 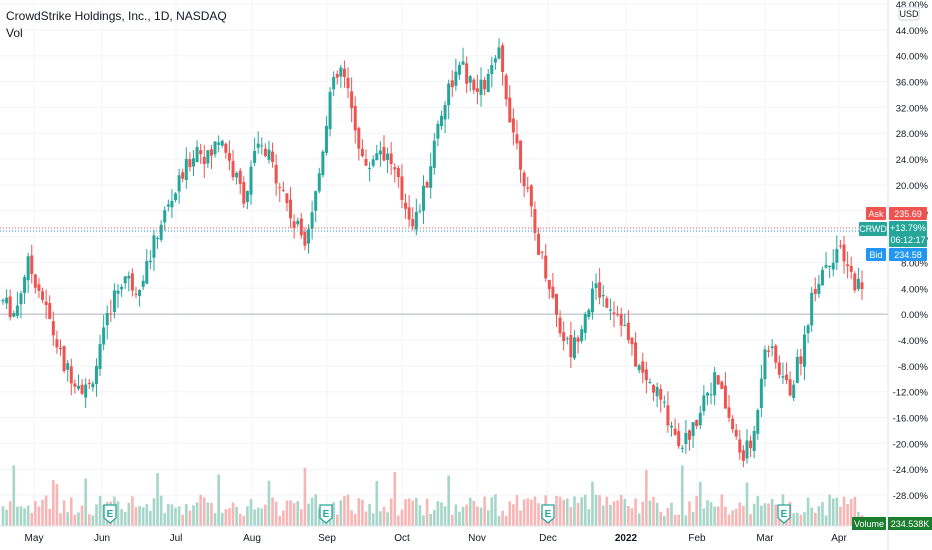 I want to click on chart-title: CrowdStrike Holdings, Inc., 1D, NASDAQ, so click(x=116, y=16).